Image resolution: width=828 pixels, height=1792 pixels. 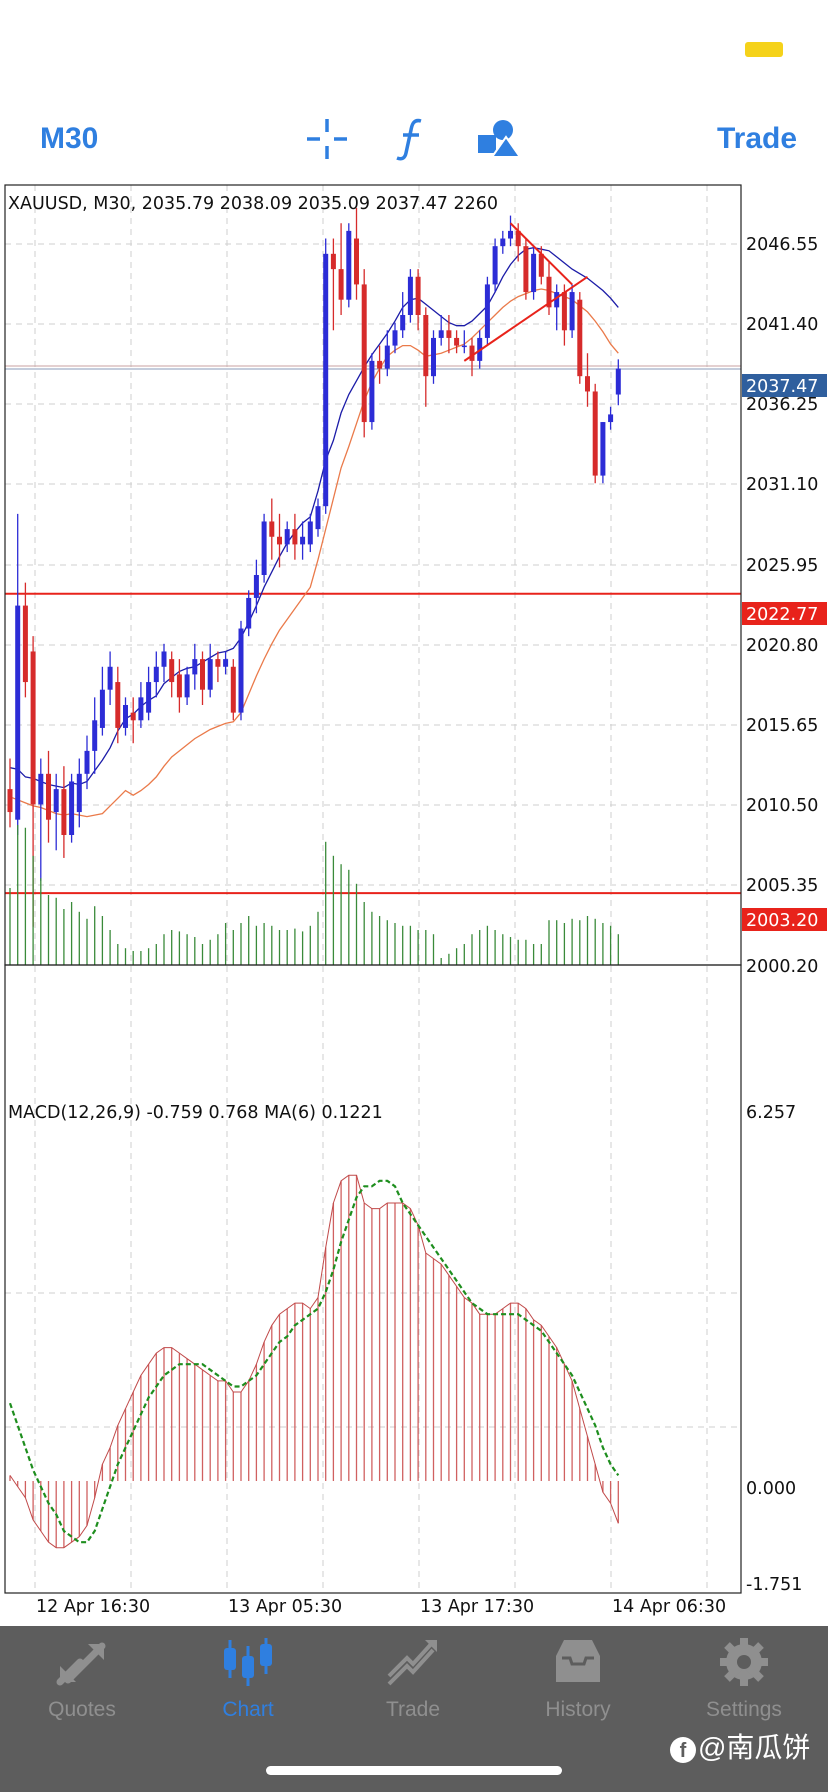 I want to click on price-tick: 2000.20, so click(x=782, y=967).